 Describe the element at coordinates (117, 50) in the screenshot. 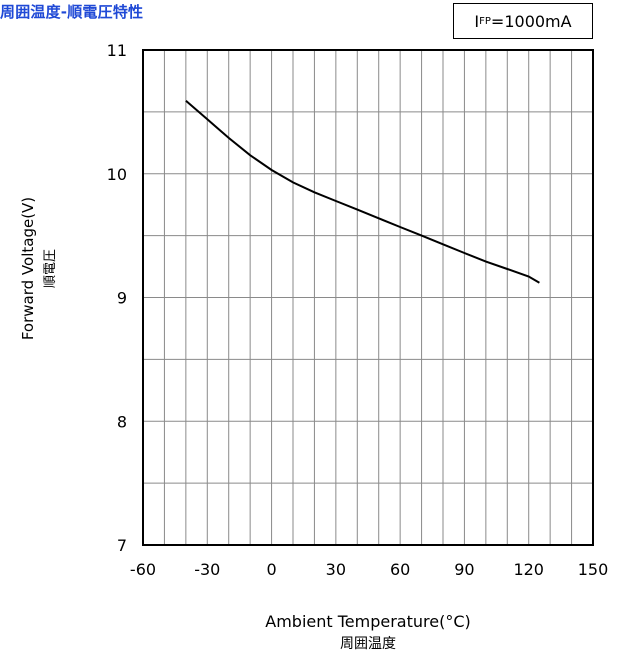

I see `y-tick-label: 11` at that location.